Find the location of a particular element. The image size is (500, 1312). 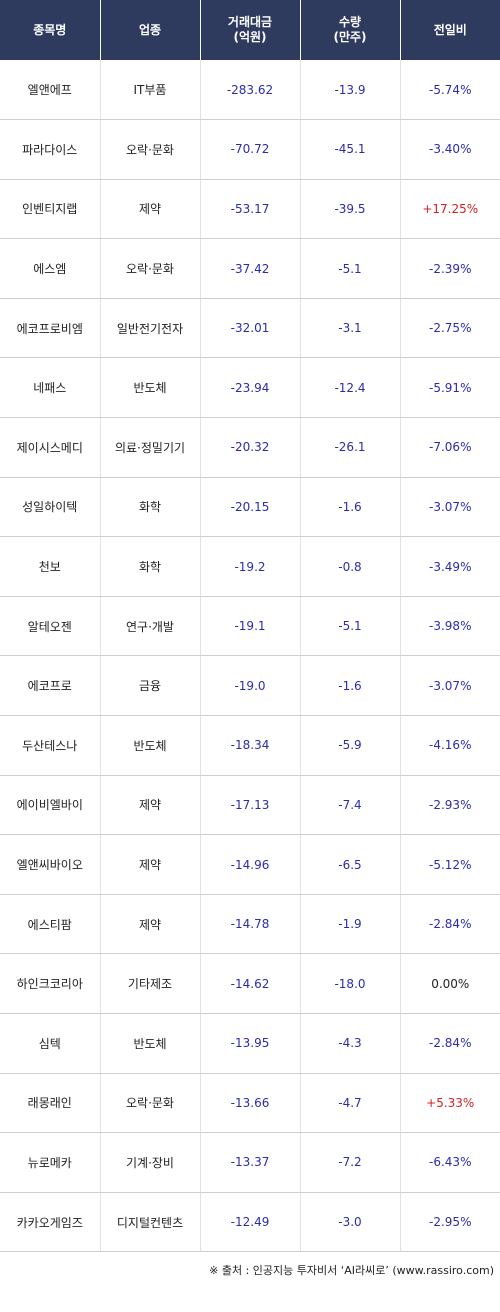

quantity-cell: -3.1 is located at coordinates (350, 328).